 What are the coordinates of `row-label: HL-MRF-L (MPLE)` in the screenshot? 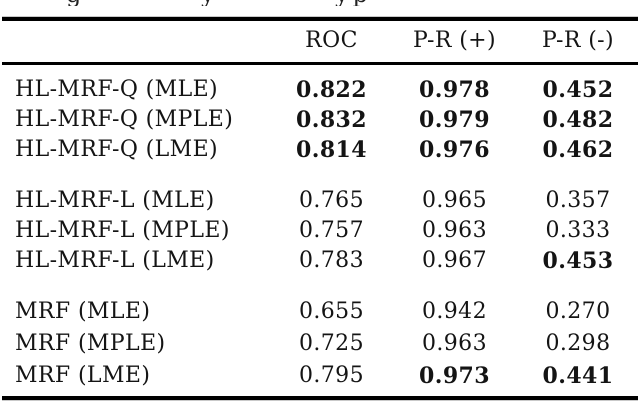 It's located at (122, 230).